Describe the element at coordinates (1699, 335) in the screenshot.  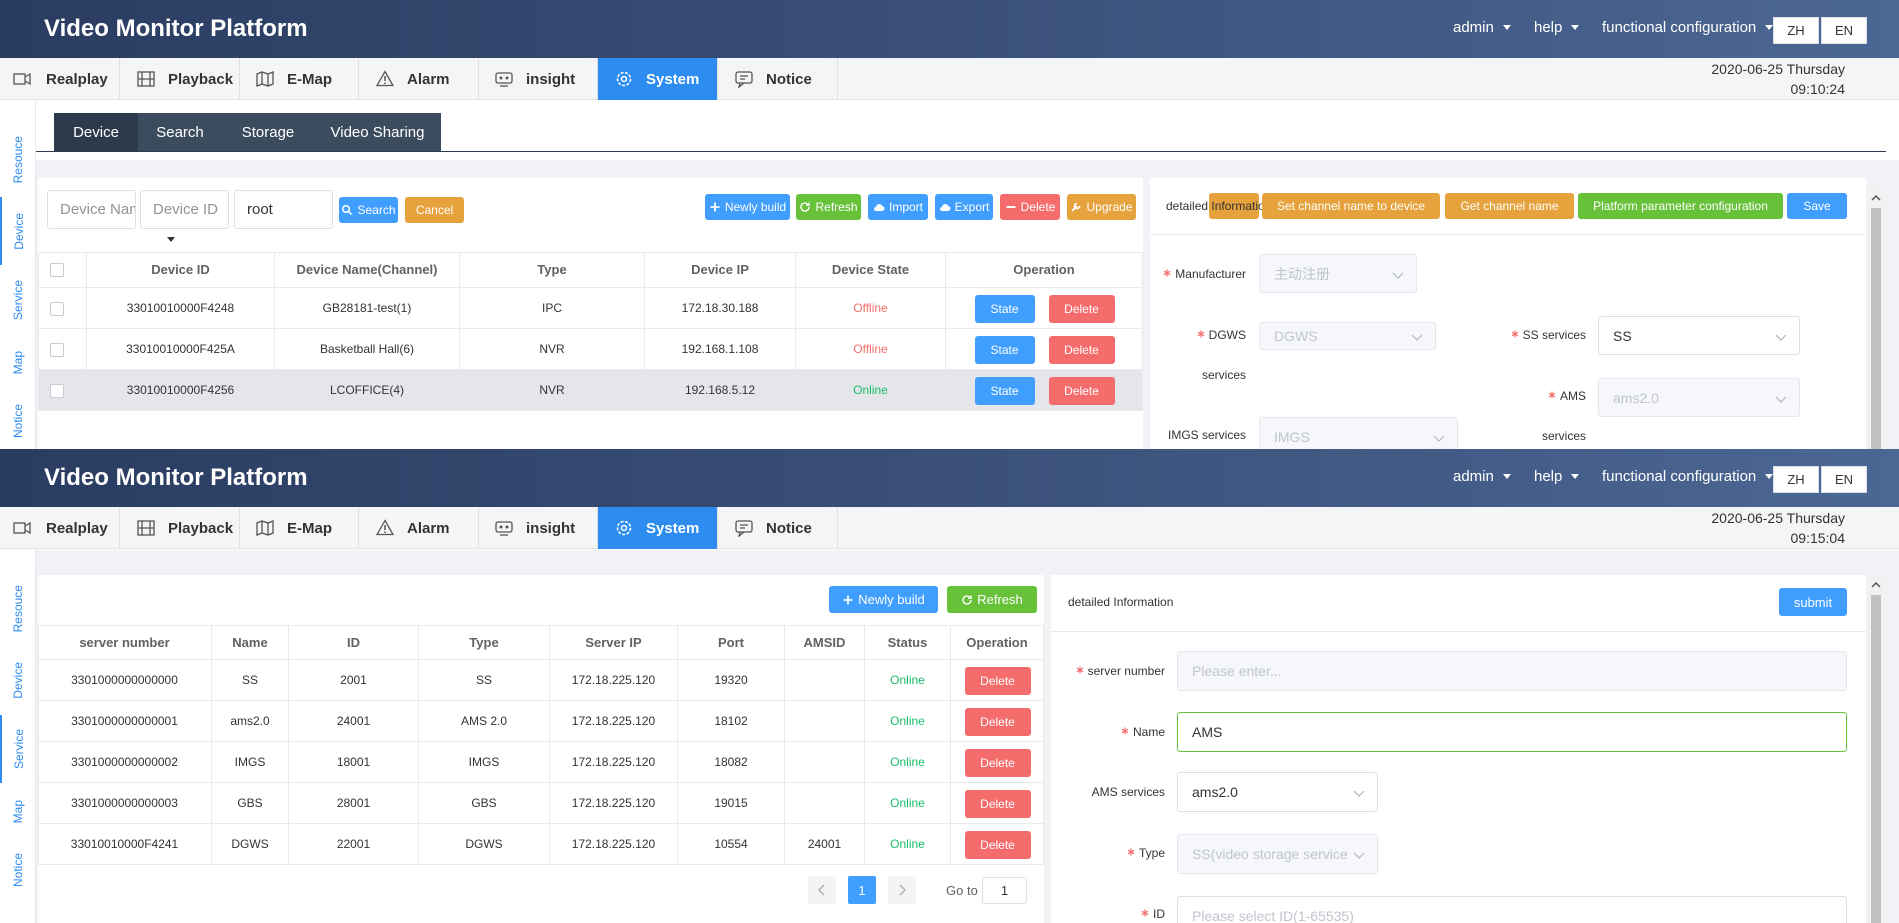
I see `select-input: SS` at that location.